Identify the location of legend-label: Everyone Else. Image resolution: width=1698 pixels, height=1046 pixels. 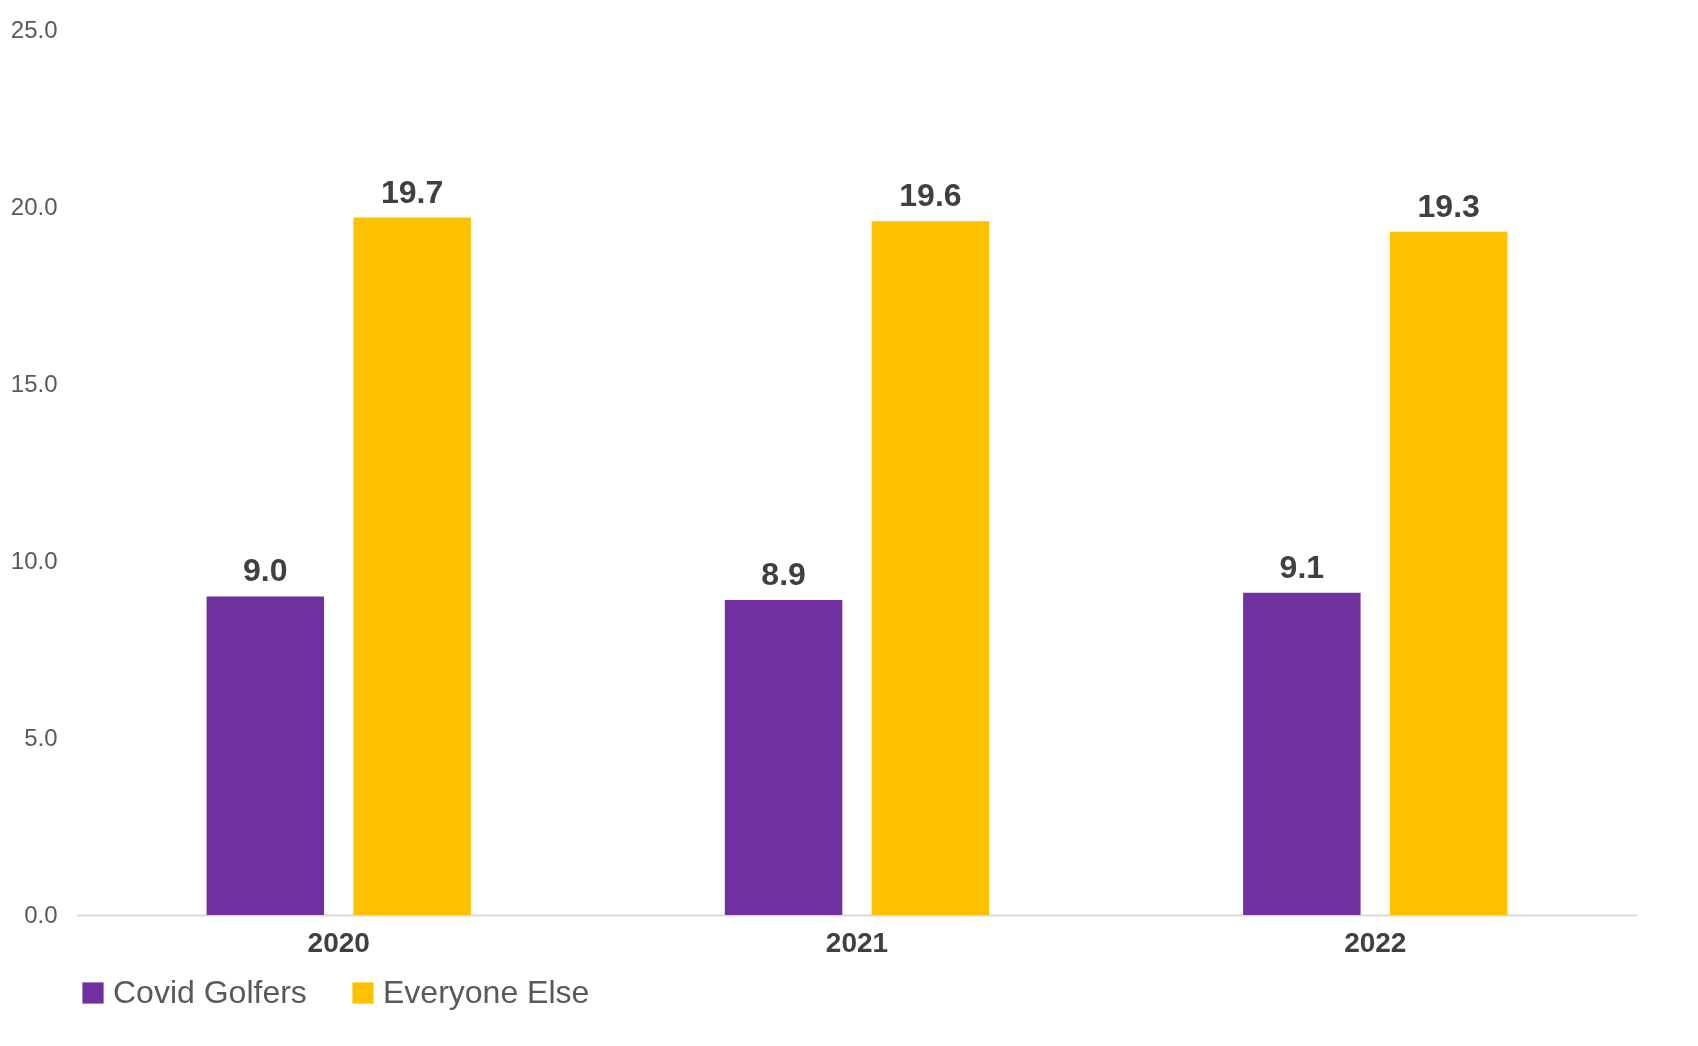
(486, 992).